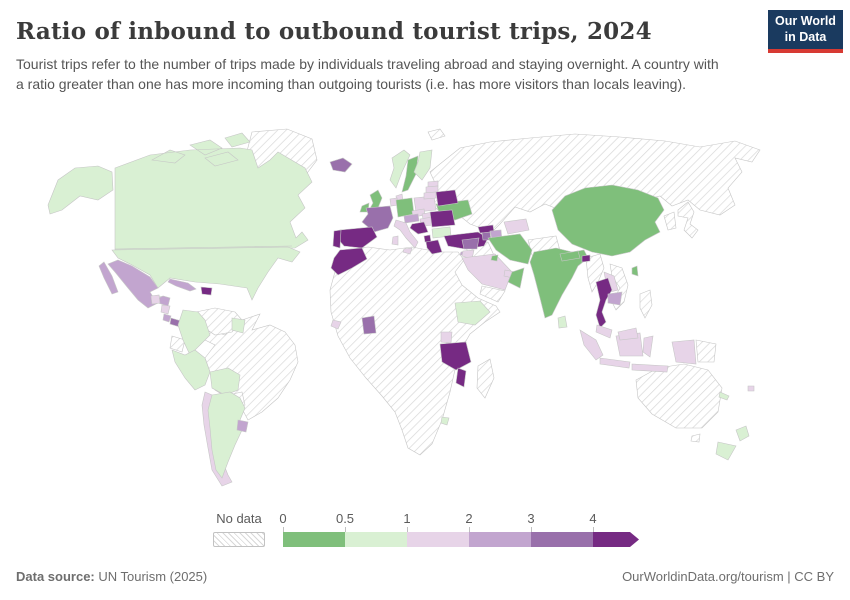  I want to click on country-finland, so click(423, 165).